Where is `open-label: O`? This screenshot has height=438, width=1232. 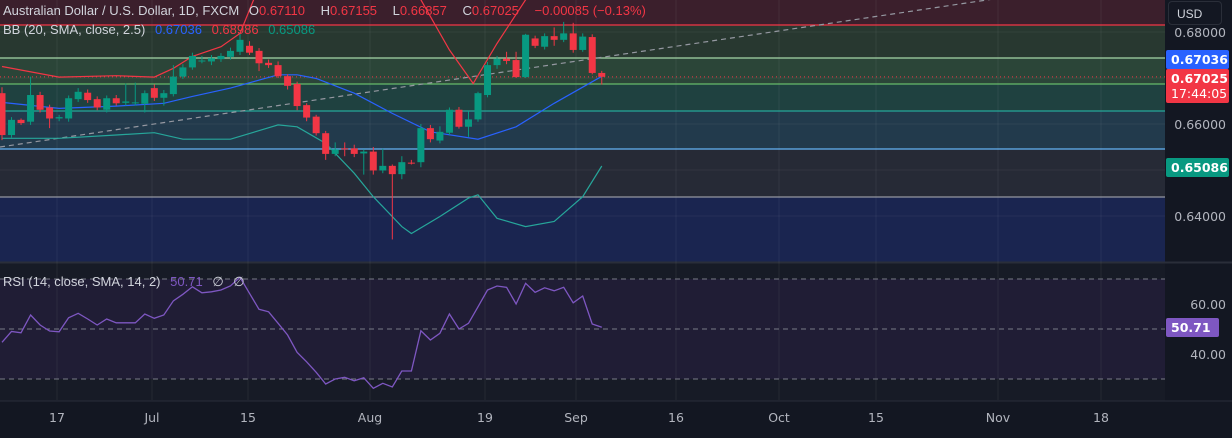 open-label: O is located at coordinates (253, 10).